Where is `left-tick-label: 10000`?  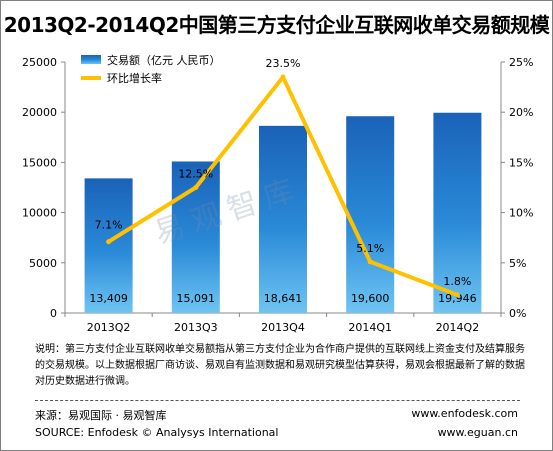 left-tick-label: 10000 is located at coordinates (39, 213).